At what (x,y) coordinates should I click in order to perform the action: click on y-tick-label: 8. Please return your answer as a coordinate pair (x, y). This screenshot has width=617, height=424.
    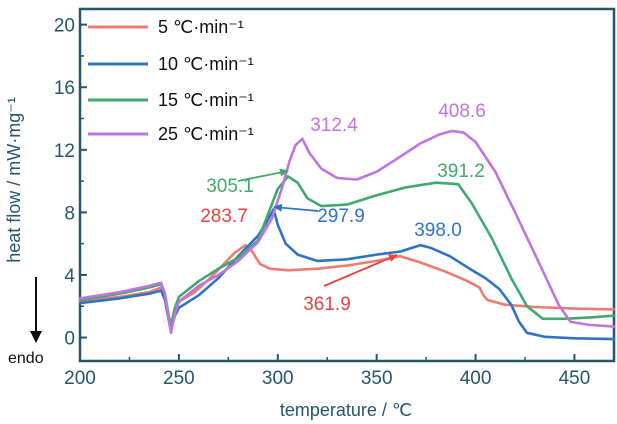
    Looking at the image, I should click on (69, 213).